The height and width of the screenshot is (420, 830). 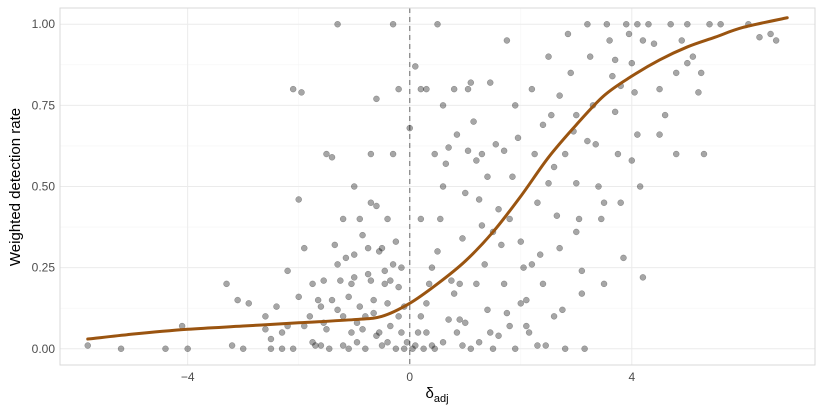 What do you see at coordinates (631, 377) in the screenshot?
I see `x-tick-label: 4` at bounding box center [631, 377].